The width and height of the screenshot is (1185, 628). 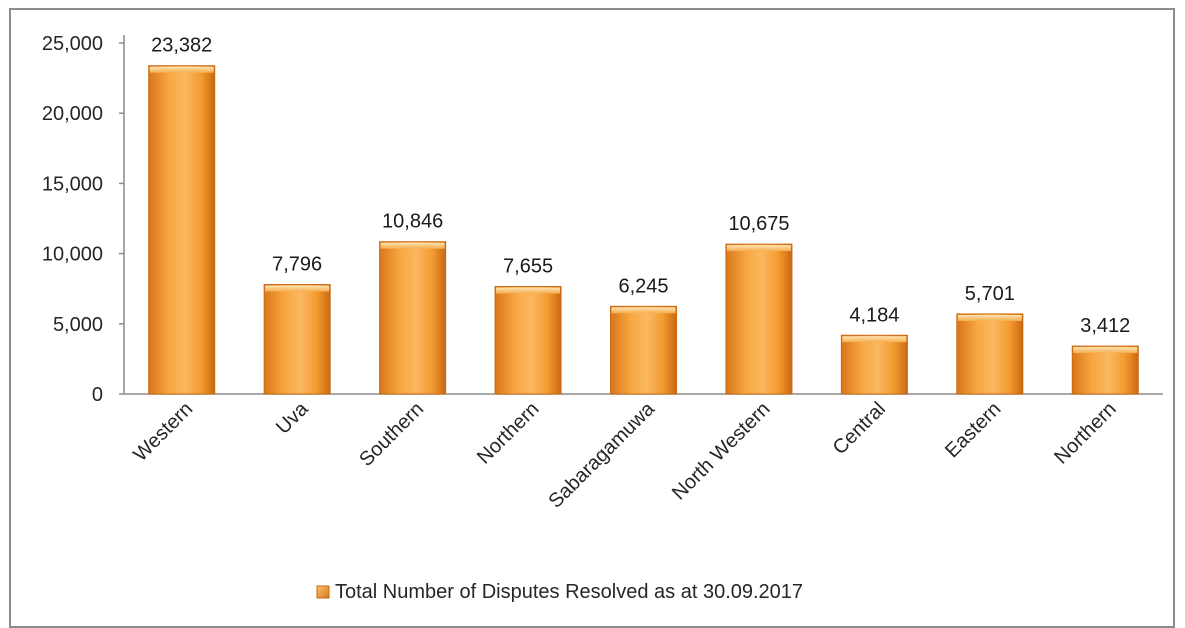 I want to click on y-tick-label: 15,000, so click(x=72, y=184).